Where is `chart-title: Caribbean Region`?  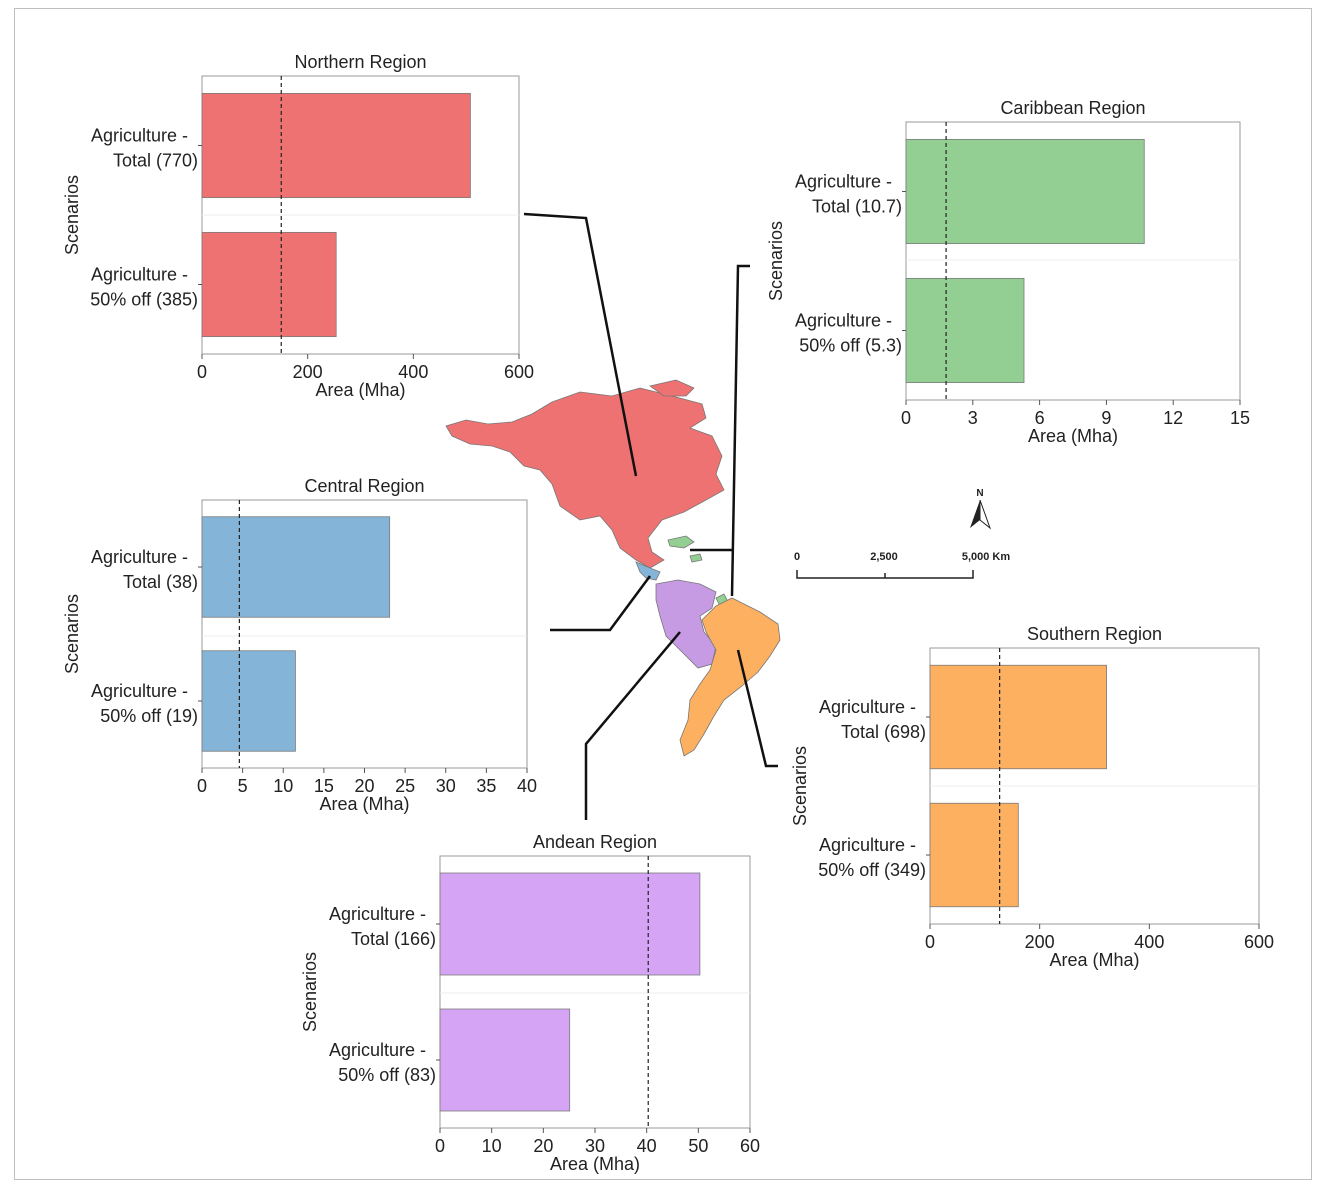 chart-title: Caribbean Region is located at coordinates (1072, 108).